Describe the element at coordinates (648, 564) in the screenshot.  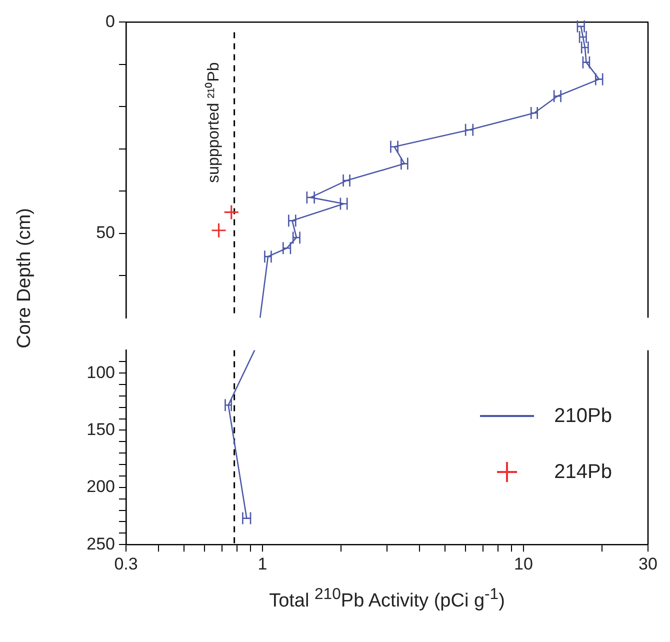
I see `x-tick-label: 30` at that location.